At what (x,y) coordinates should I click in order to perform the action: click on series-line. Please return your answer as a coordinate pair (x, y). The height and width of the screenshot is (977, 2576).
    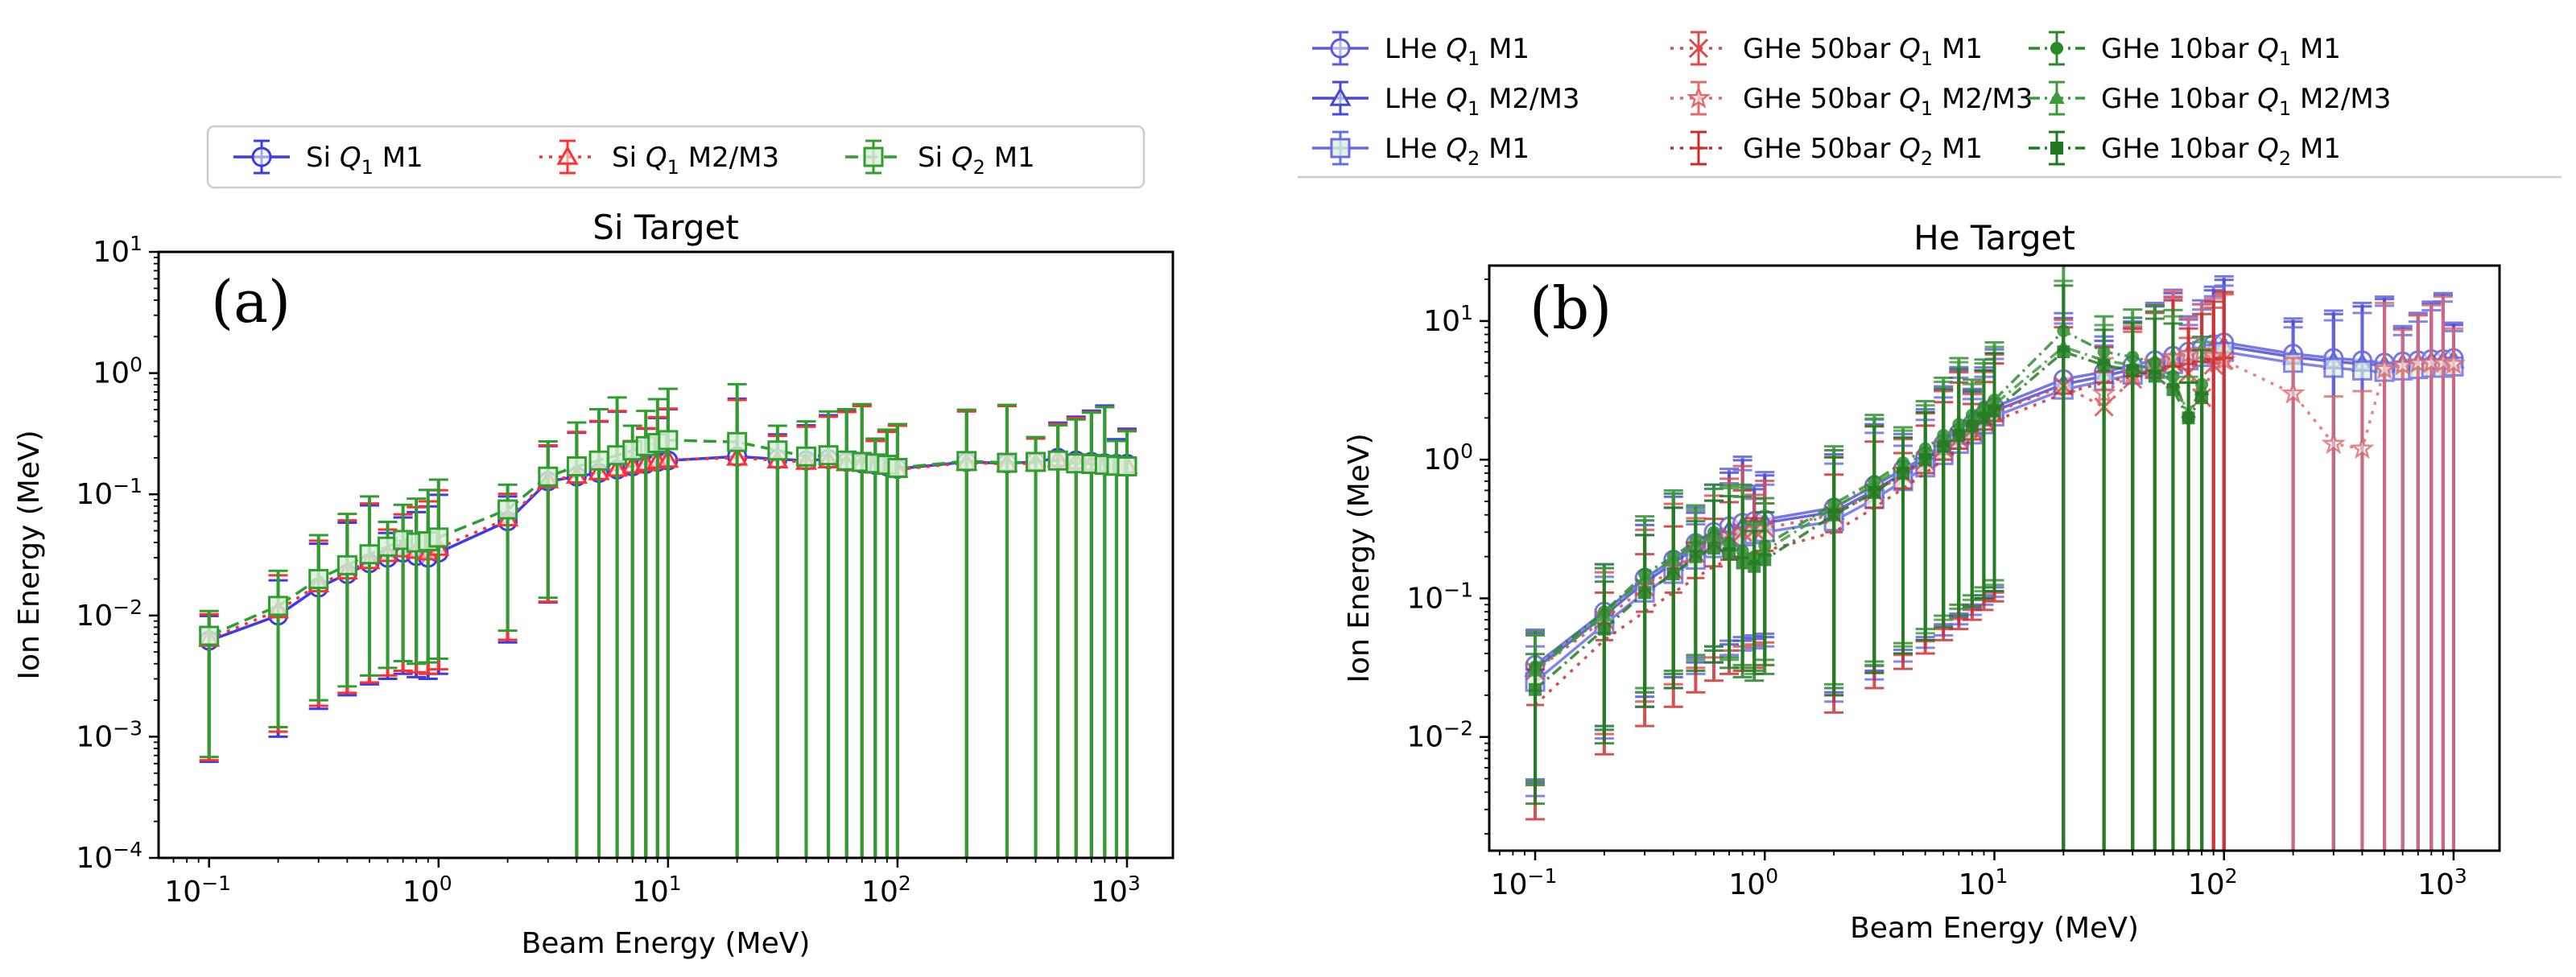
    Looking at the image, I should click on (1868, 508).